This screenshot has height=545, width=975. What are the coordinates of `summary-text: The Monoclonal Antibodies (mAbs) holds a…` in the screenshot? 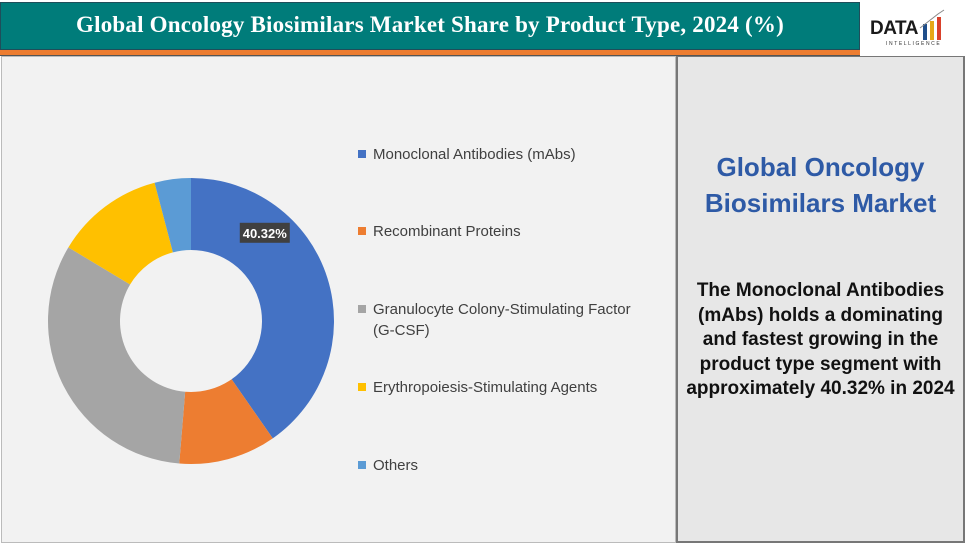 It's located at (820, 339).